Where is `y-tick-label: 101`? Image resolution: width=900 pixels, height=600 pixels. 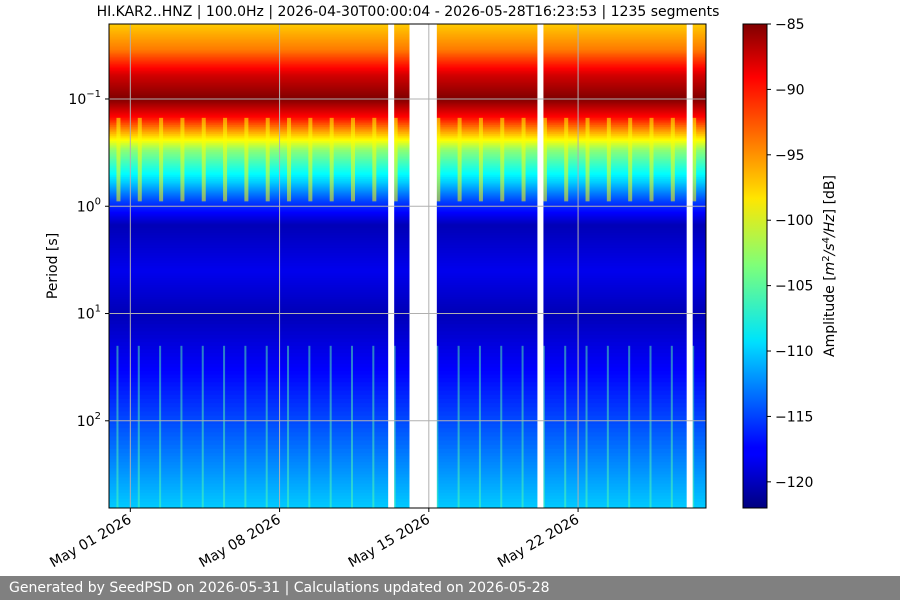 y-tick-label: 101 is located at coordinates (89, 313).